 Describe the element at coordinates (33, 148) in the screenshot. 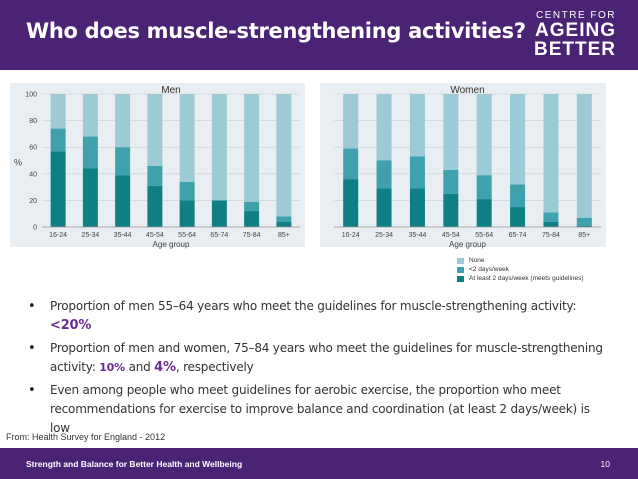

I see `men-y-tick-label: 60` at that location.